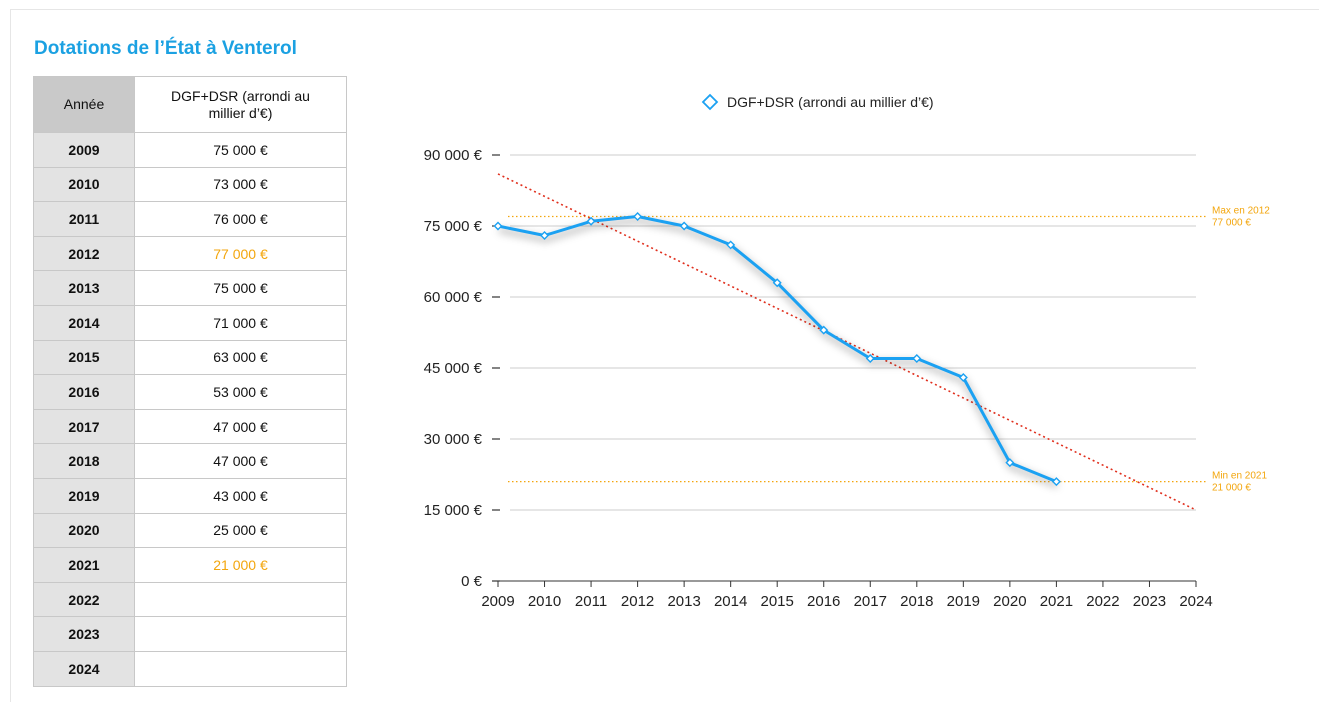 Image resolution: width=1319 pixels, height=702 pixels. I want to click on table-row: 2017 47 000 €, so click(190, 426).